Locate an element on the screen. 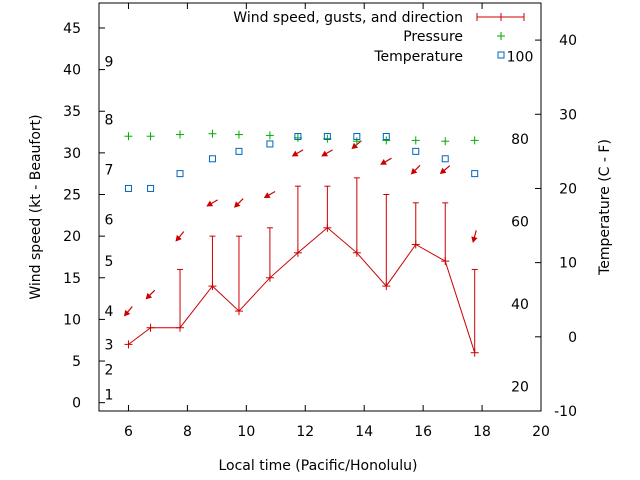 Image resolution: width=640 pixels, height=480 pixels. legend-pressure-label: Pressure is located at coordinates (433, 37).